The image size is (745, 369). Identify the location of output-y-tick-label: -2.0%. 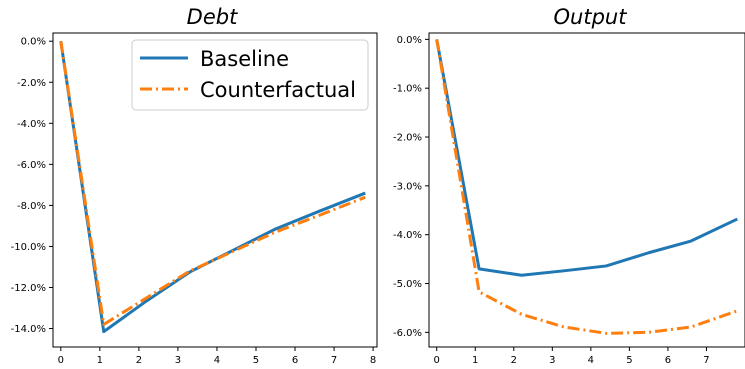
(407, 138).